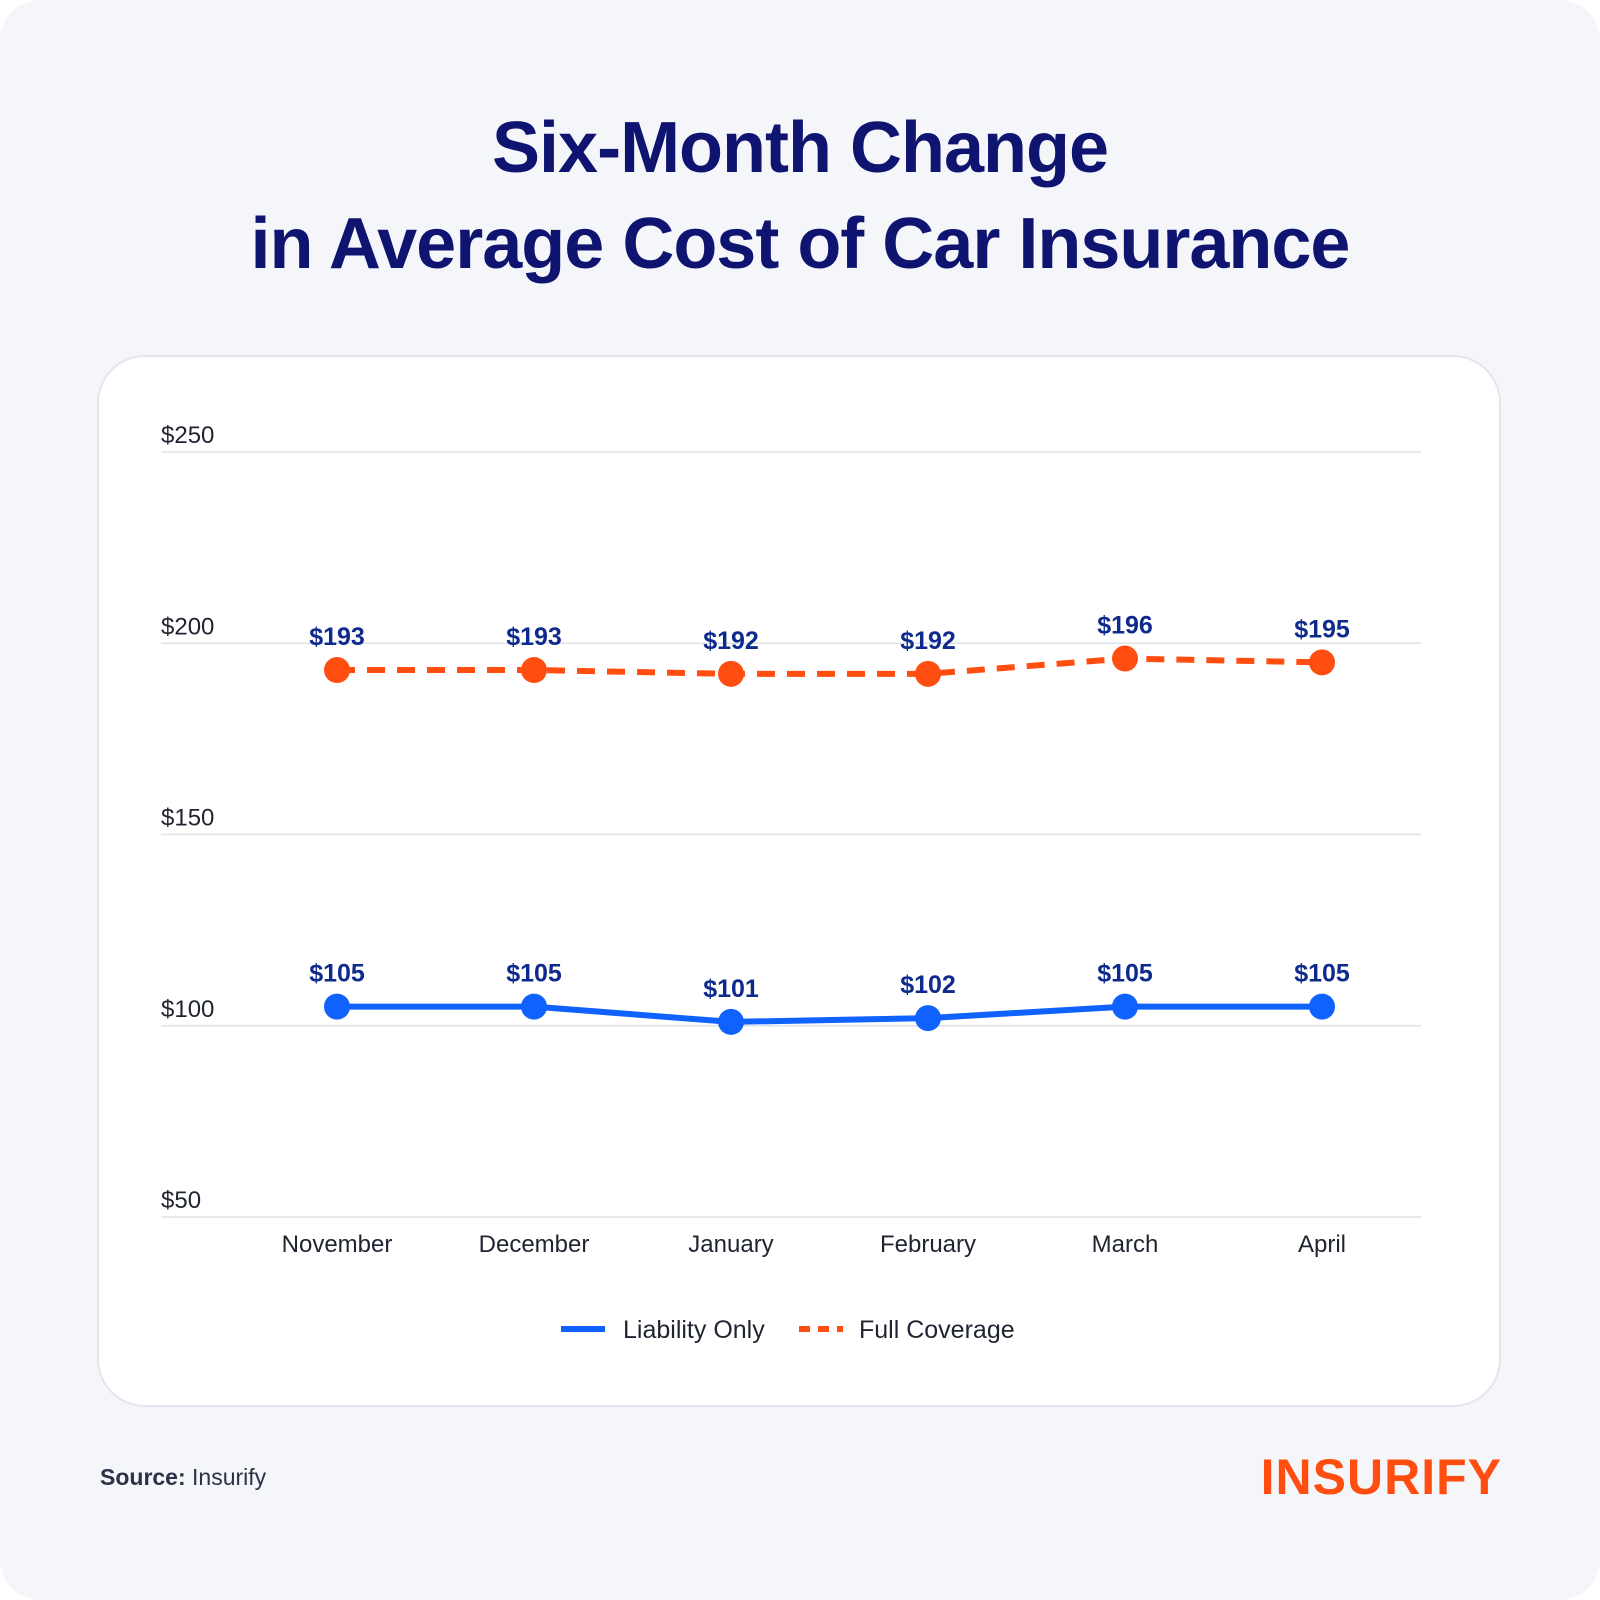 This screenshot has width=1600, height=1600. Describe the element at coordinates (928, 985) in the screenshot. I see `data-label: $102` at that location.